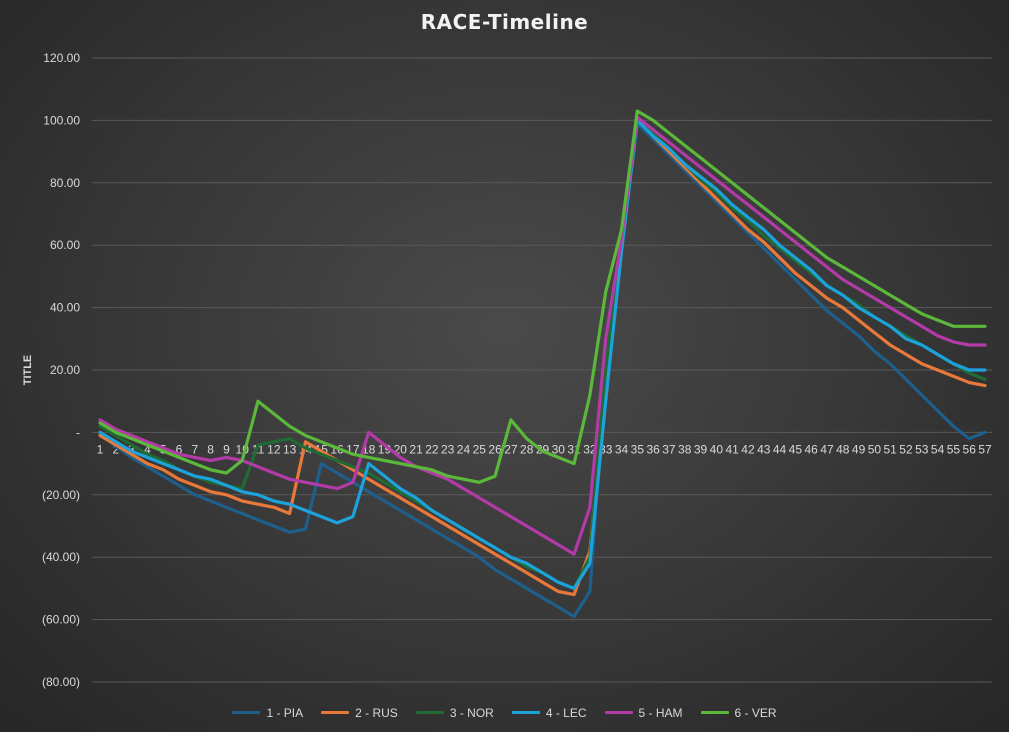 This screenshot has width=1009, height=732. Describe the element at coordinates (970, 449) in the screenshot. I see `x-tick-label: 56` at that location.